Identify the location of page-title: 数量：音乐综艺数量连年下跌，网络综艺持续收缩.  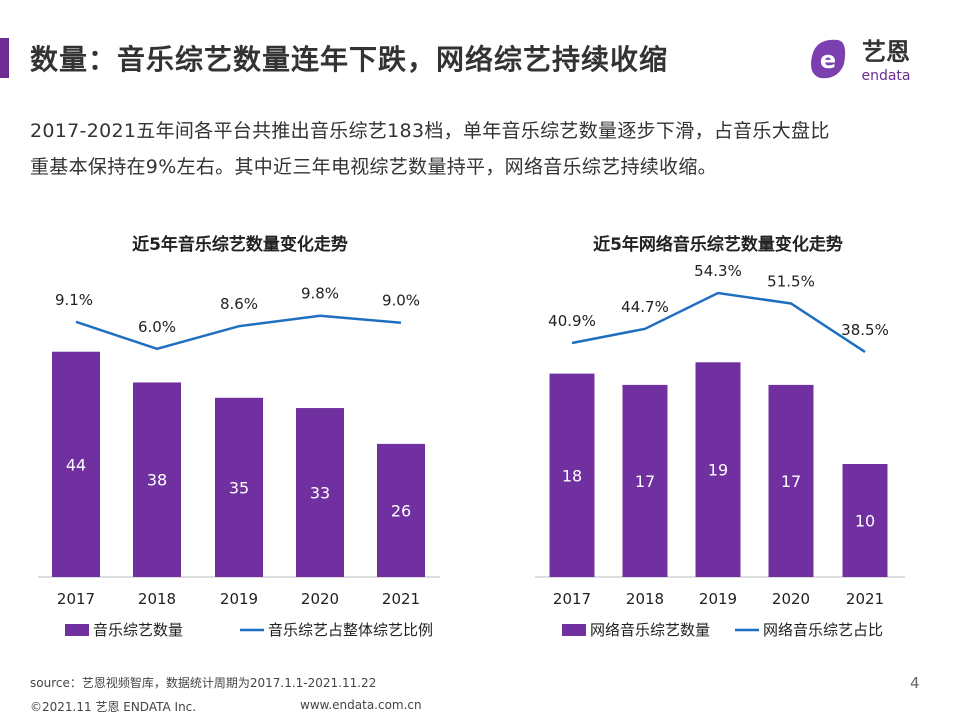
(349, 59).